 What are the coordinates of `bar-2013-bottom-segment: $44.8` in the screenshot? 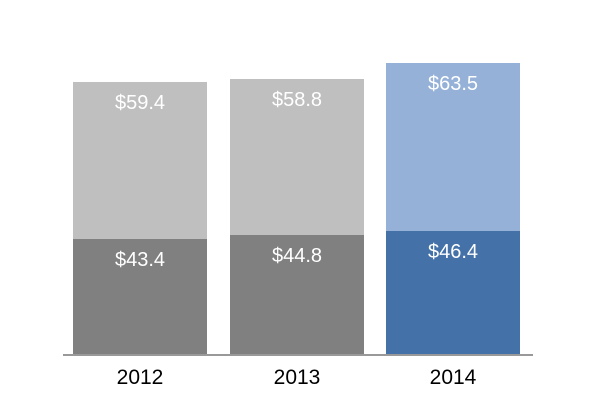 It's located at (297, 294).